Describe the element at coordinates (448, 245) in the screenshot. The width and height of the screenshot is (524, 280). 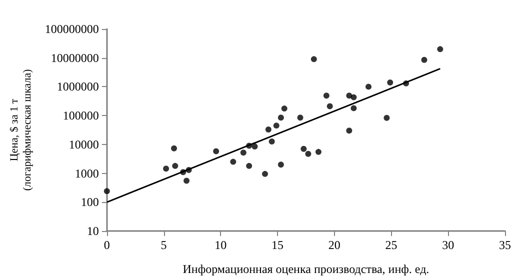
I see `x-tick-label: 30` at that location.